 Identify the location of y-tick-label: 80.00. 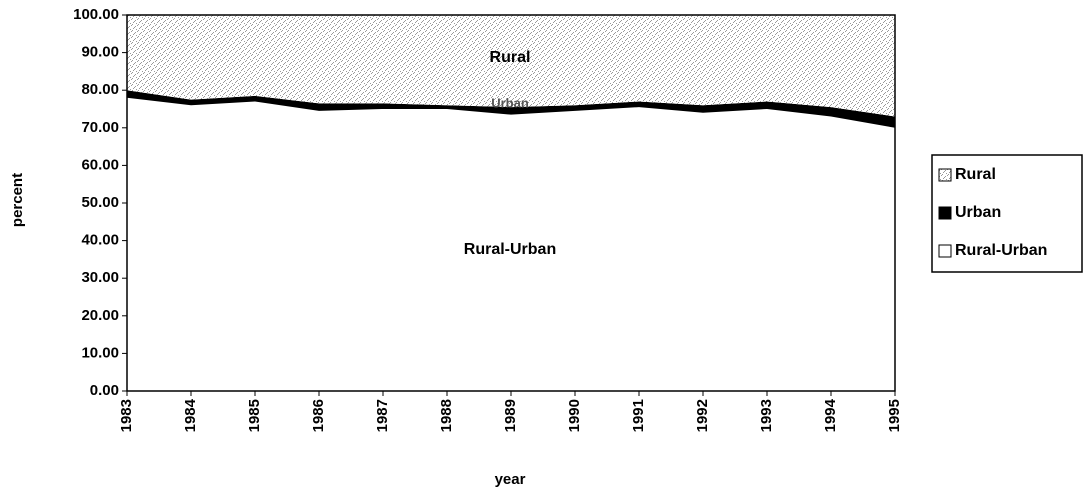
(100, 89).